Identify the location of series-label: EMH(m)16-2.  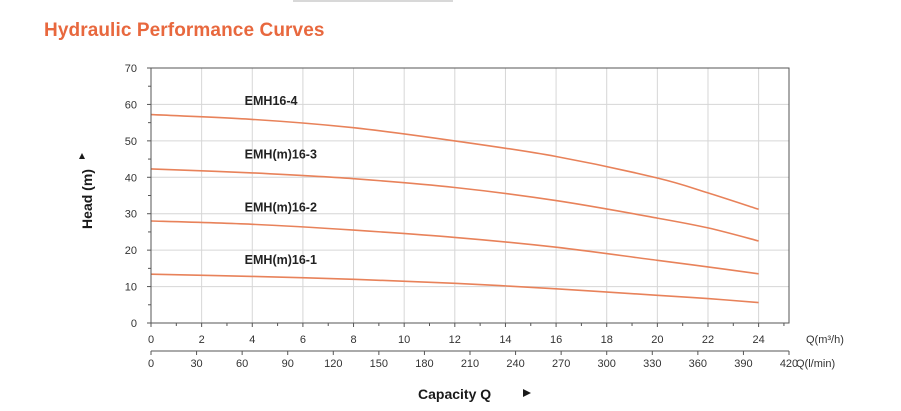
(281, 208).